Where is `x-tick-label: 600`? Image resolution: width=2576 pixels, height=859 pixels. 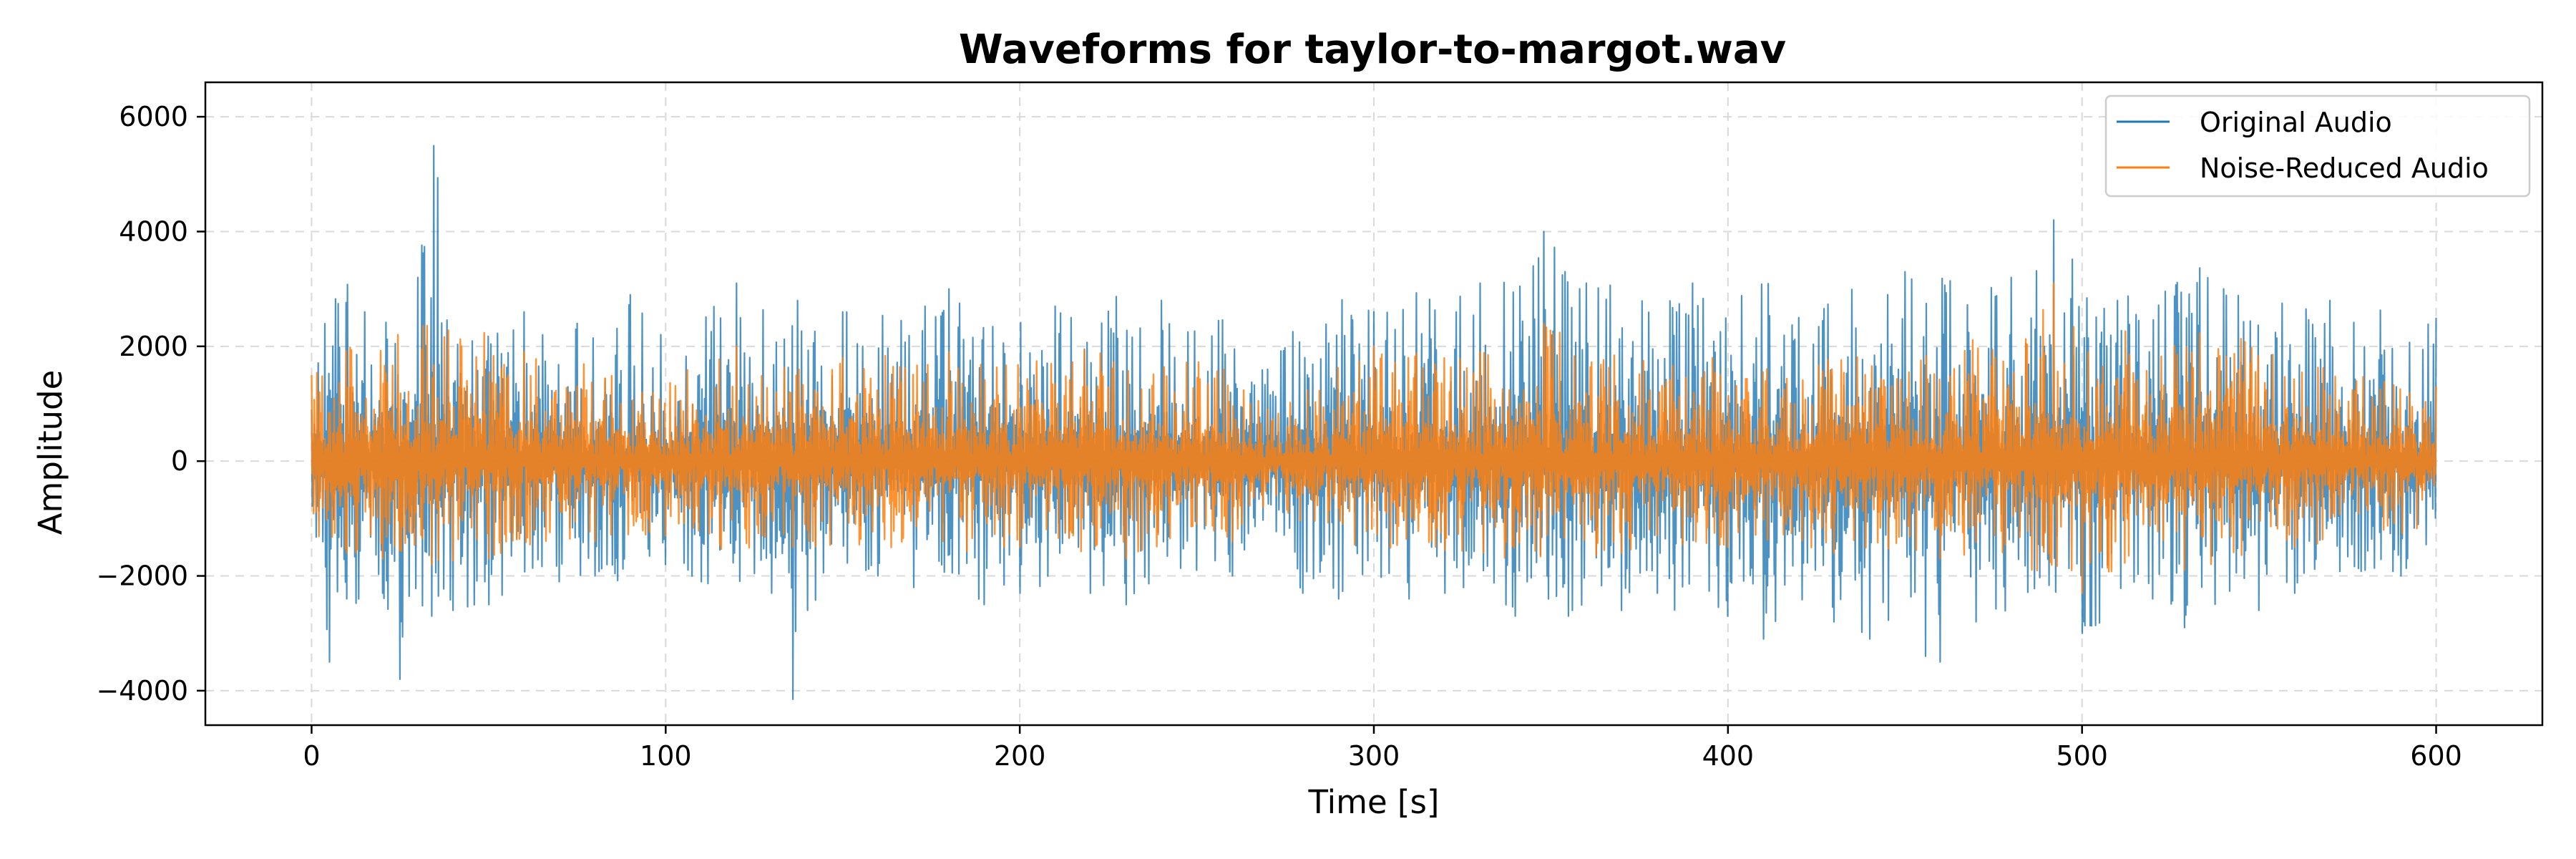
x-tick-label: 600 is located at coordinates (2436, 756).